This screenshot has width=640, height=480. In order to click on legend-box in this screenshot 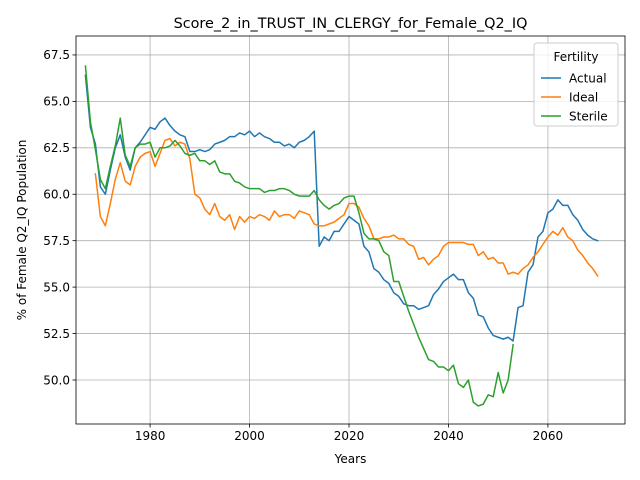, I will do `click(576, 84)`.